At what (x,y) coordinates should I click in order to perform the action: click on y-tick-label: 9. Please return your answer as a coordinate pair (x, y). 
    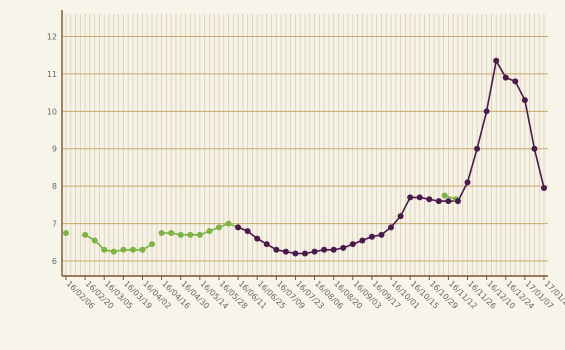
    Looking at the image, I should click on (54, 149).